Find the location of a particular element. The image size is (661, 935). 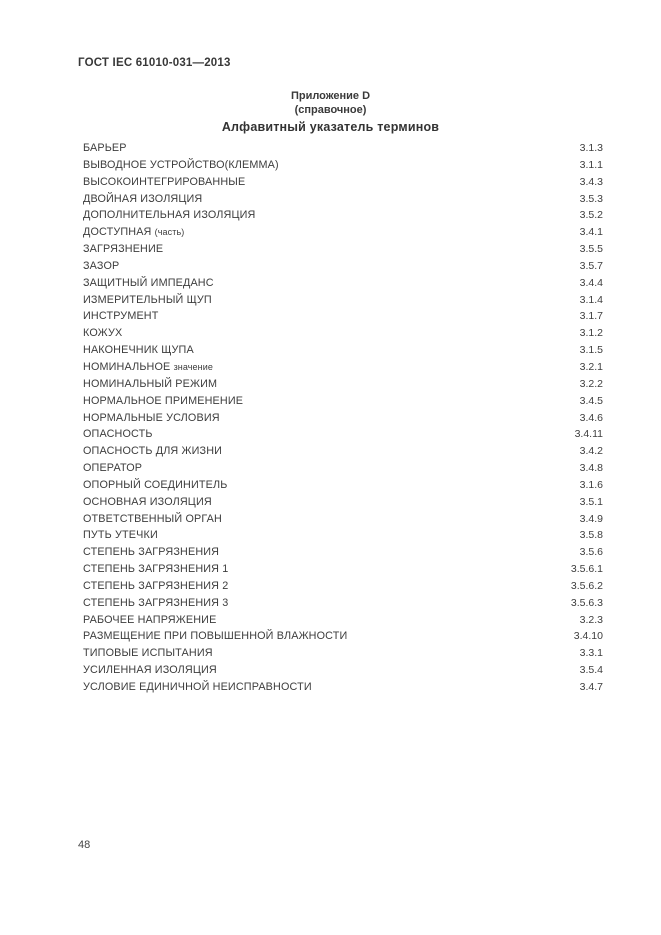

index-entry-row: ТИПОВЫЕ ИСПЫТАНИЯ 3.3.1 is located at coordinates (343, 655).